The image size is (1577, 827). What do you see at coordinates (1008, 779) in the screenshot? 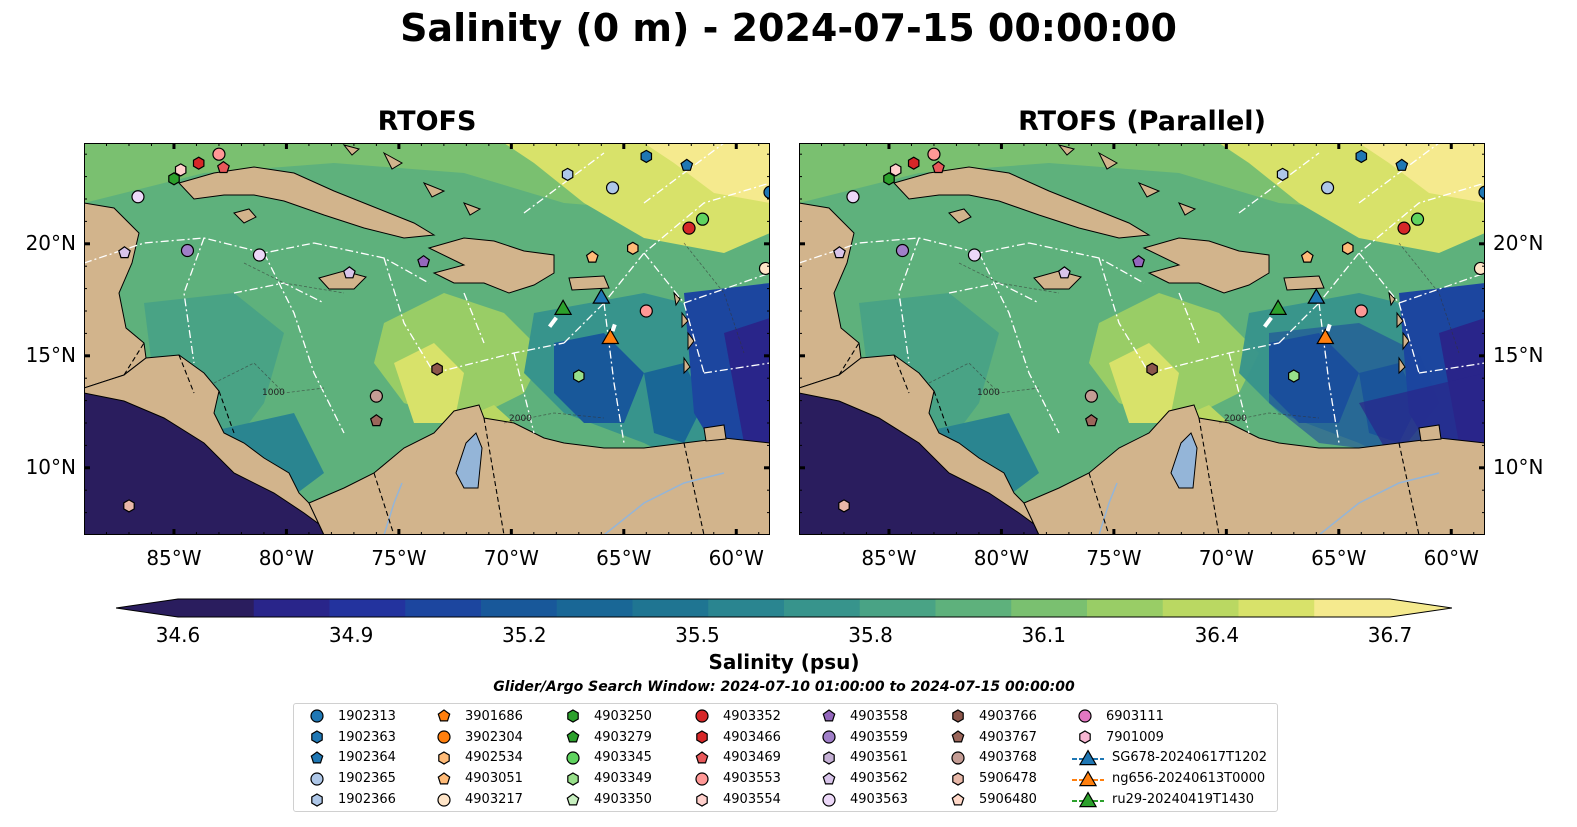
I see `legend-label: 5906478` at bounding box center [1008, 779].